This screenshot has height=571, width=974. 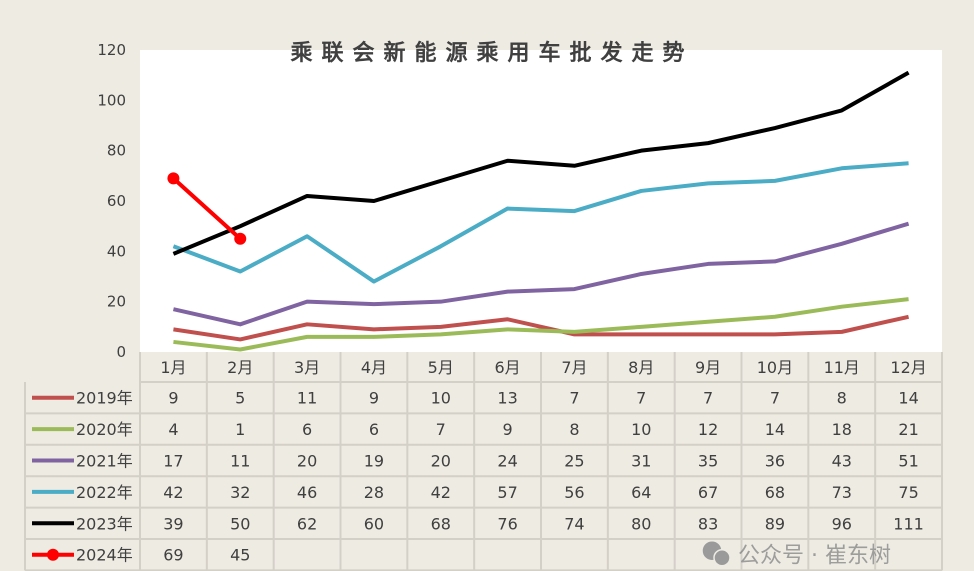 What do you see at coordinates (104, 523) in the screenshot?
I see `legend-label: 2023年` at bounding box center [104, 523].